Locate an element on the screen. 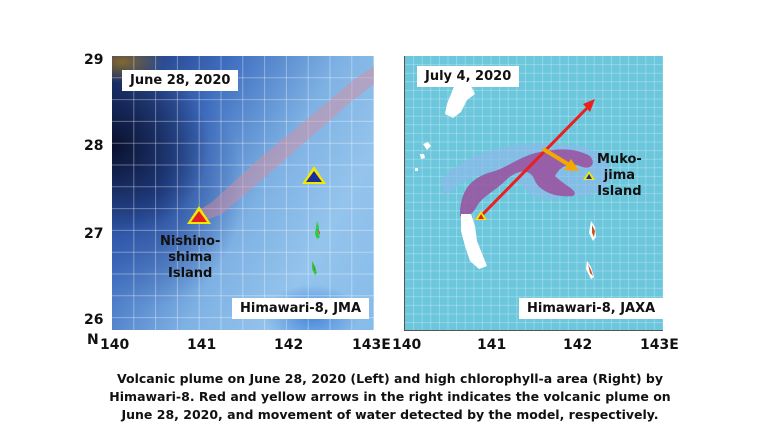  left-x-tick-141: 141 is located at coordinates (202, 345).